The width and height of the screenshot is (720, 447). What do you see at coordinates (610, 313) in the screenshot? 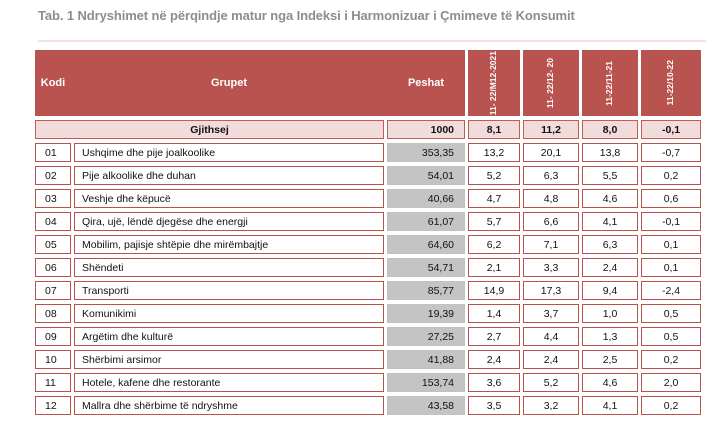
I see `change-cell: 1,0` at bounding box center [610, 313].